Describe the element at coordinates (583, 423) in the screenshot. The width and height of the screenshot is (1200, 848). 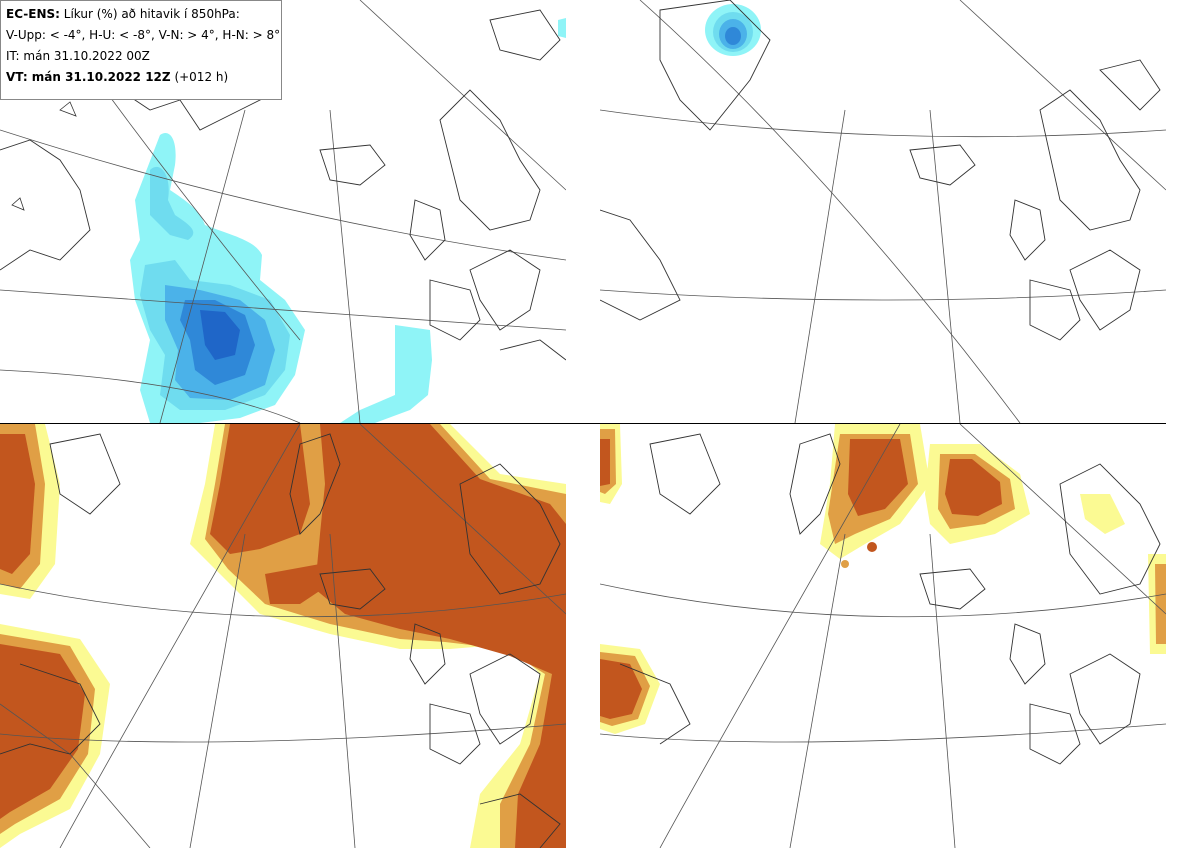
I see `panel-divider` at that location.